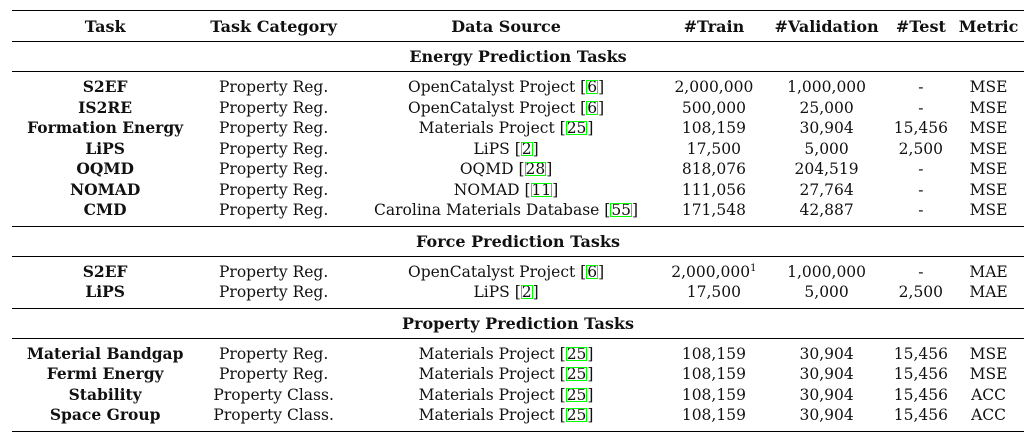  Describe the element at coordinates (105, 87) in the screenshot. I see `cell-task: S2EF` at that location.